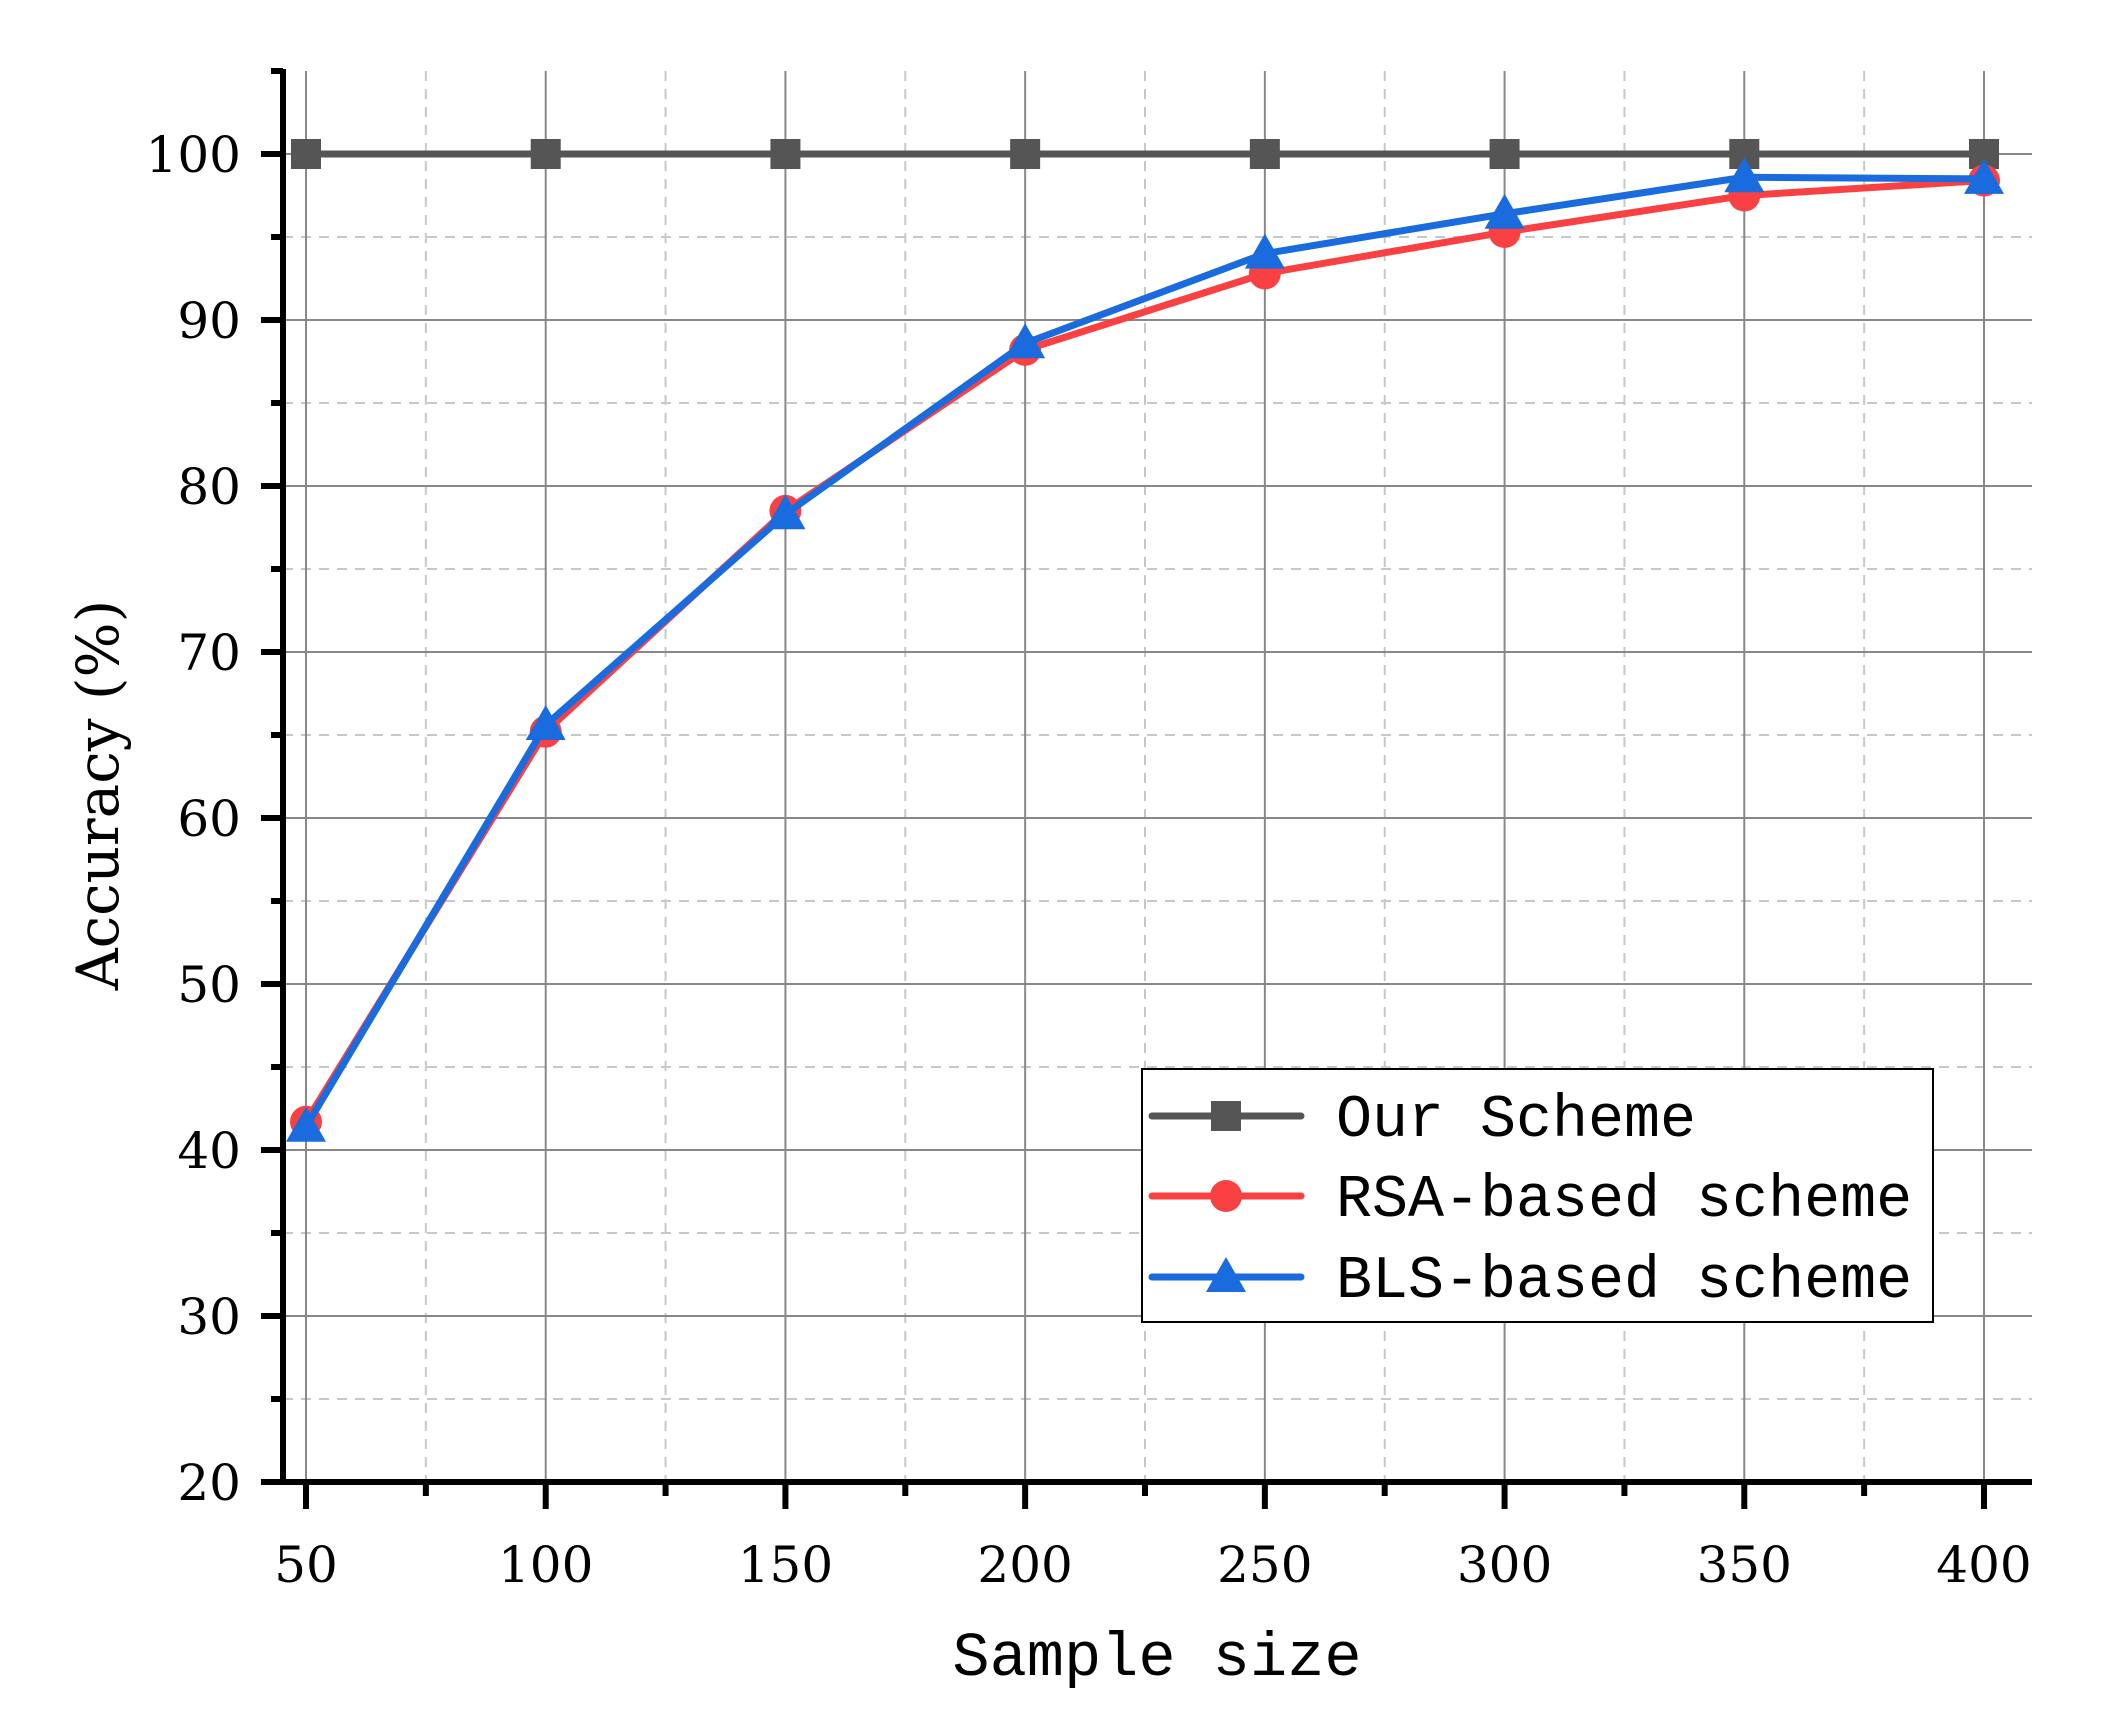 The width and height of the screenshot is (2114, 1735). Describe the element at coordinates (193, 155) in the screenshot. I see `y-tick-label: 100` at that location.